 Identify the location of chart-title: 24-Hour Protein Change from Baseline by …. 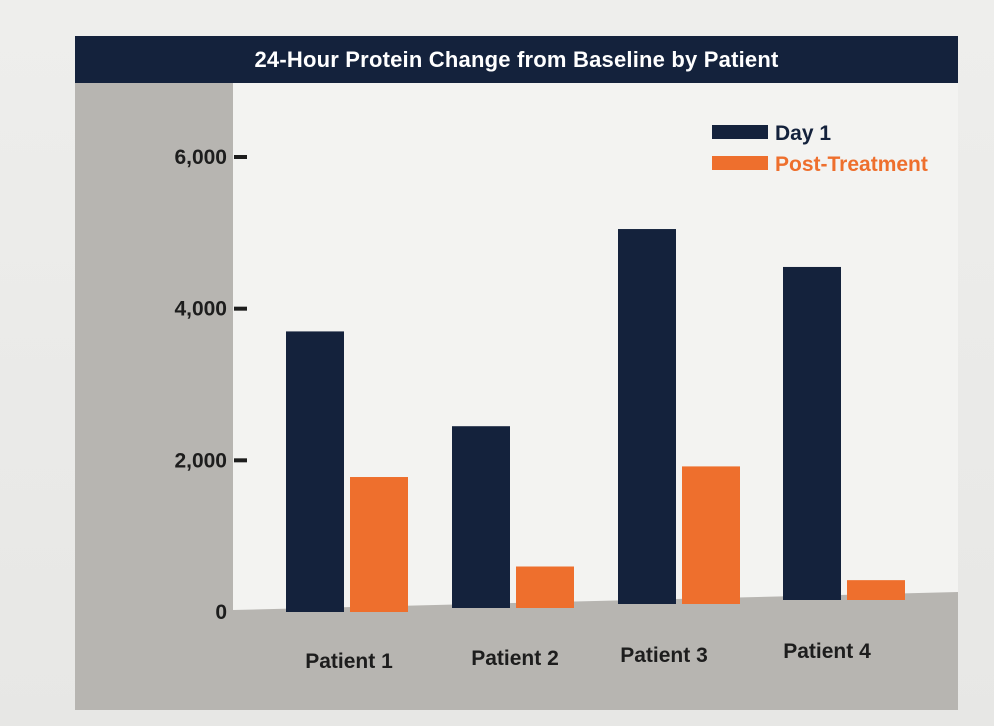
(516, 59).